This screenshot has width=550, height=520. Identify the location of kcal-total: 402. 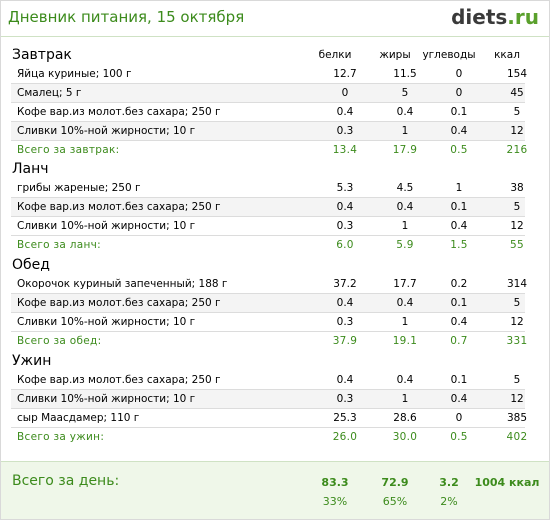
(517, 437).